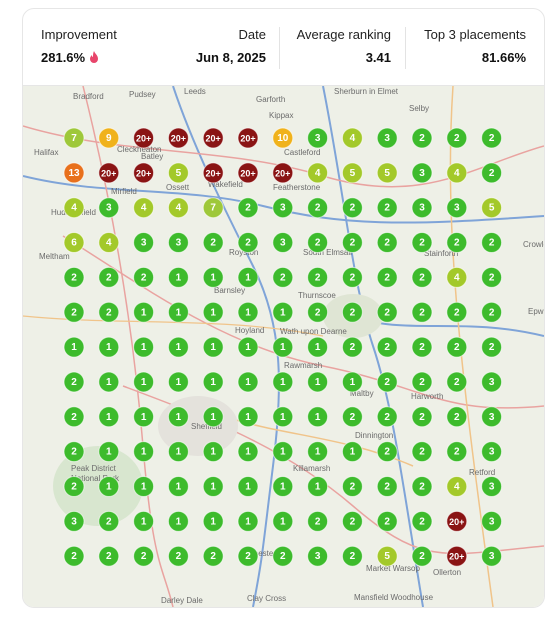  What do you see at coordinates (378, 57) in the screenshot?
I see `stat-value: 3.41` at bounding box center [378, 57].